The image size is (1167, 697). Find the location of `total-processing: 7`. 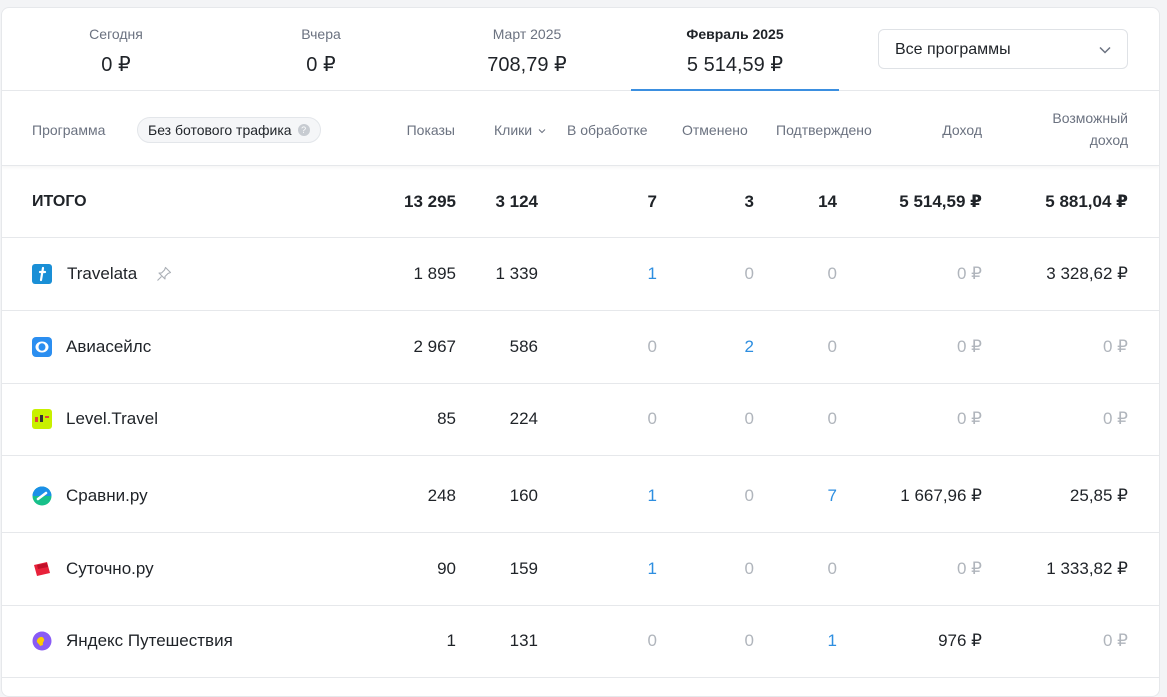

total-processing: 7 is located at coordinates (652, 201).